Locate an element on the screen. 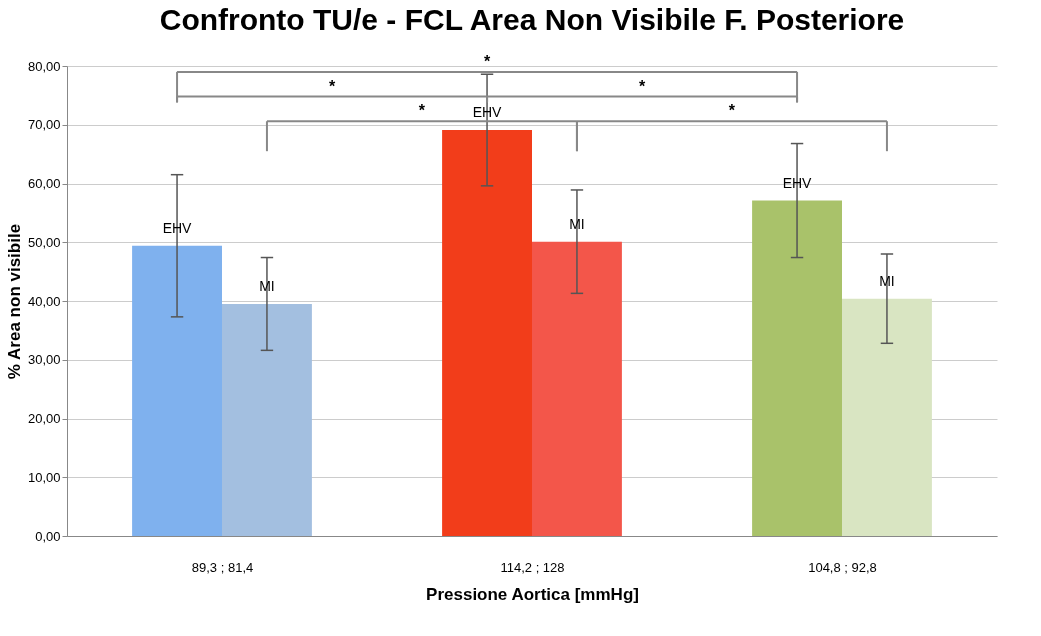 This screenshot has width=1041, height=636. x-axis-title: Pressione Aortica [mmHg] is located at coordinates (532, 594).